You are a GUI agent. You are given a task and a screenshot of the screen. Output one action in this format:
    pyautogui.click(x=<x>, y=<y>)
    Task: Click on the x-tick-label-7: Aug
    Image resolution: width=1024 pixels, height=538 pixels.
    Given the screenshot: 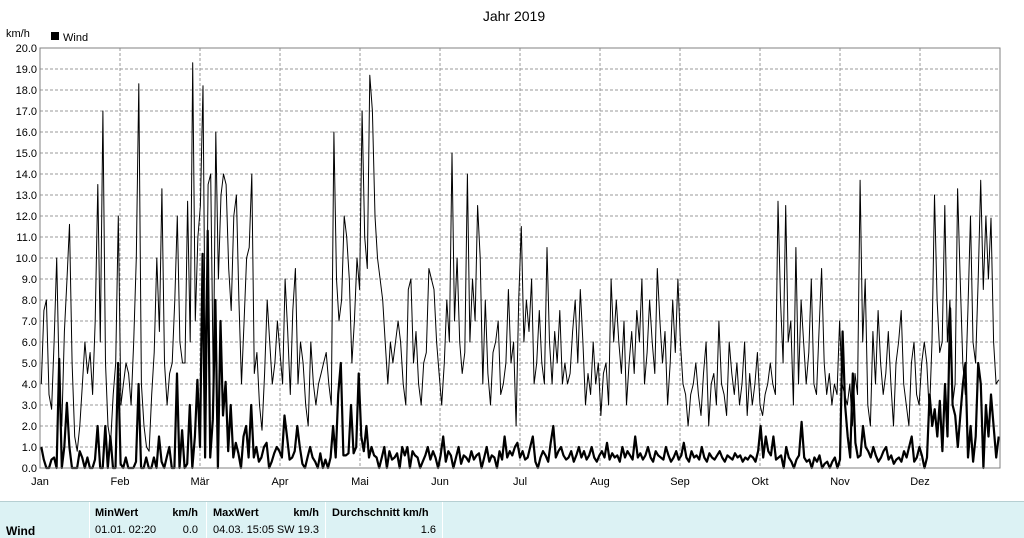 What is the action you would take?
    pyautogui.click(x=600, y=482)
    